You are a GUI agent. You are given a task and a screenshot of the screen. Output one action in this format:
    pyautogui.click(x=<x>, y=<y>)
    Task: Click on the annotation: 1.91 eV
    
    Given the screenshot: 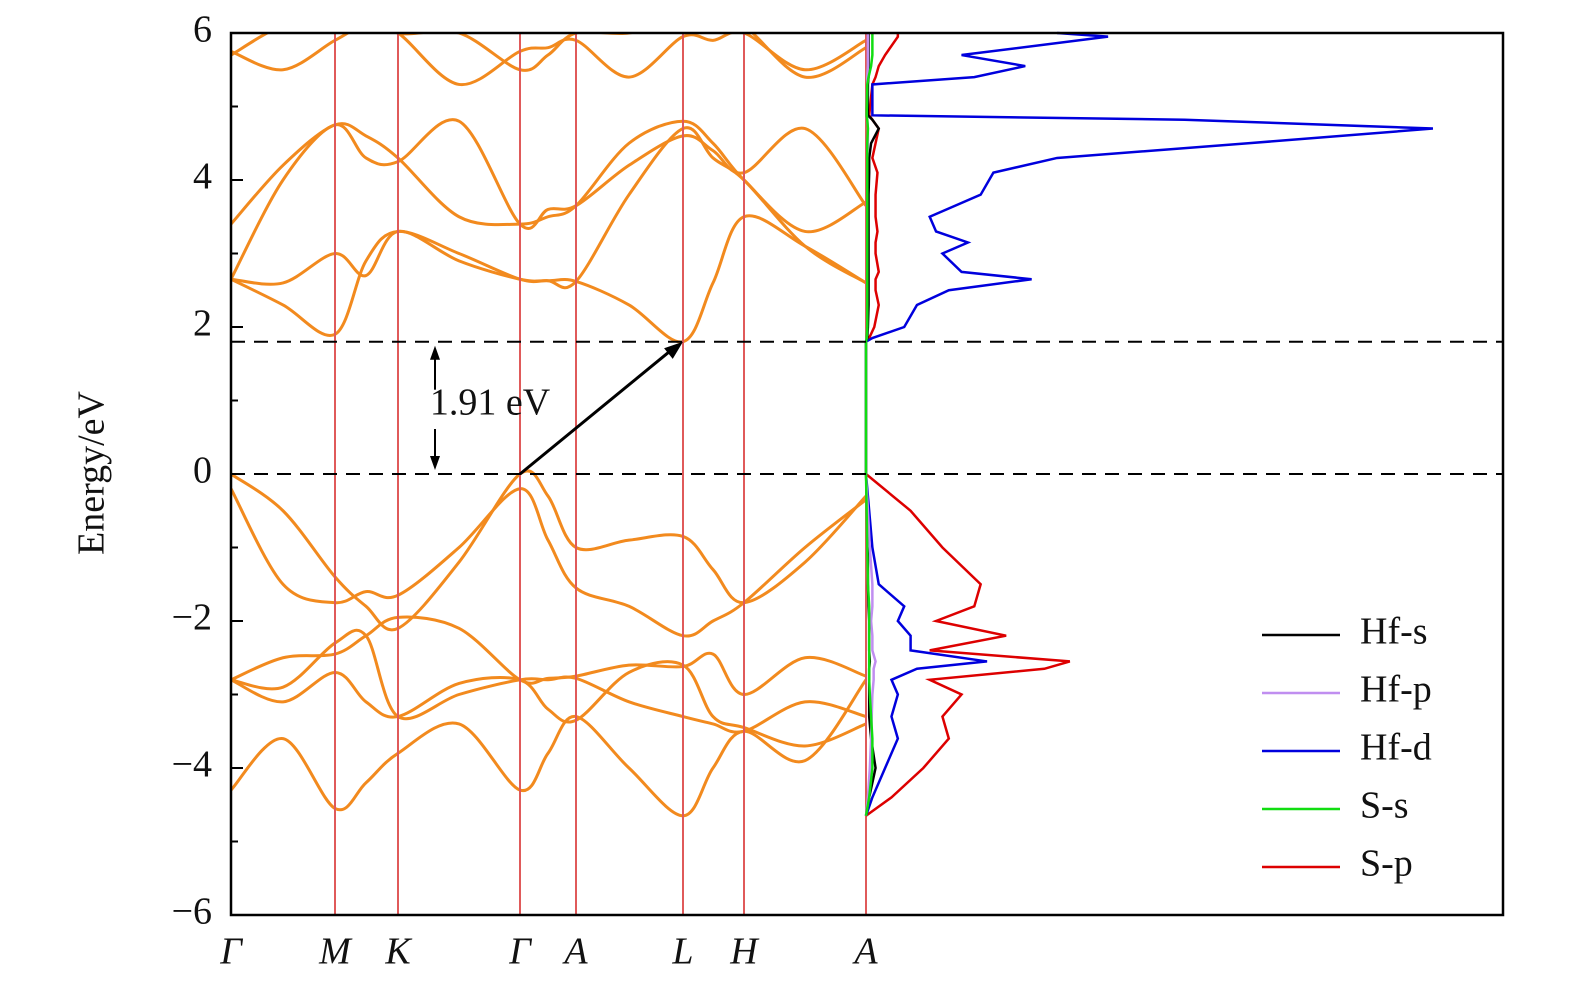 What is the action you would take?
    pyautogui.click(x=490, y=403)
    